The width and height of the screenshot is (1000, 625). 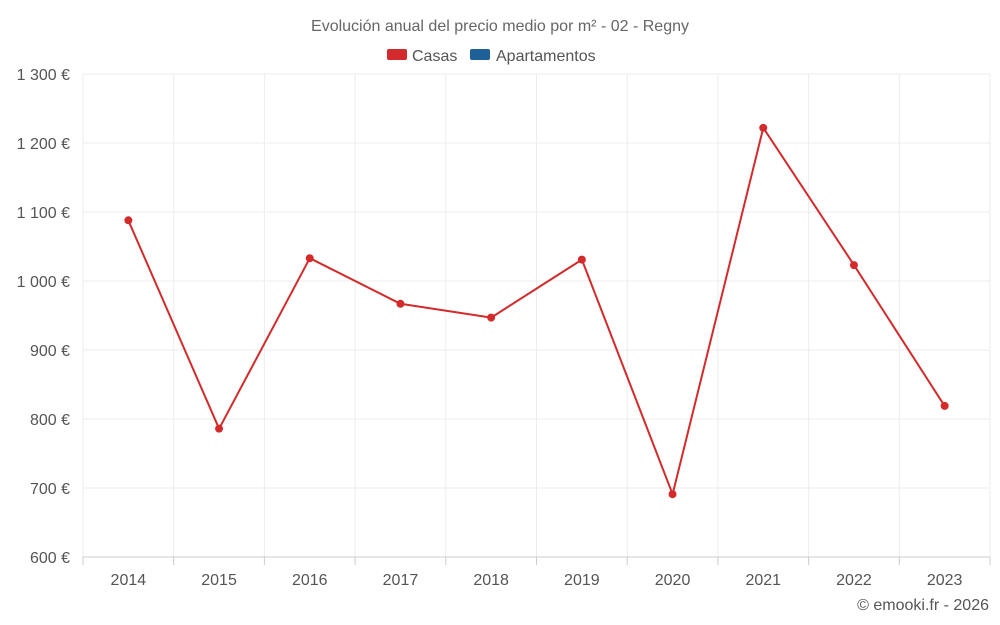 I want to click on x-tick-label: 2018, so click(x=491, y=580).